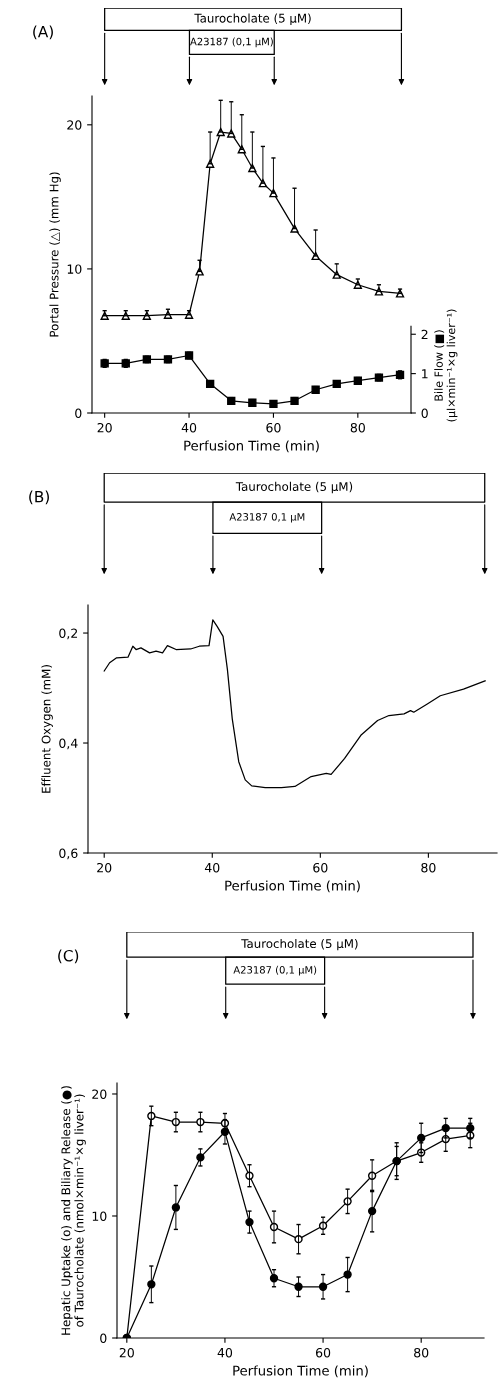  What do you see at coordinates (424, 334) in the screenshot?
I see `y2-tick-label: 2` at bounding box center [424, 334].